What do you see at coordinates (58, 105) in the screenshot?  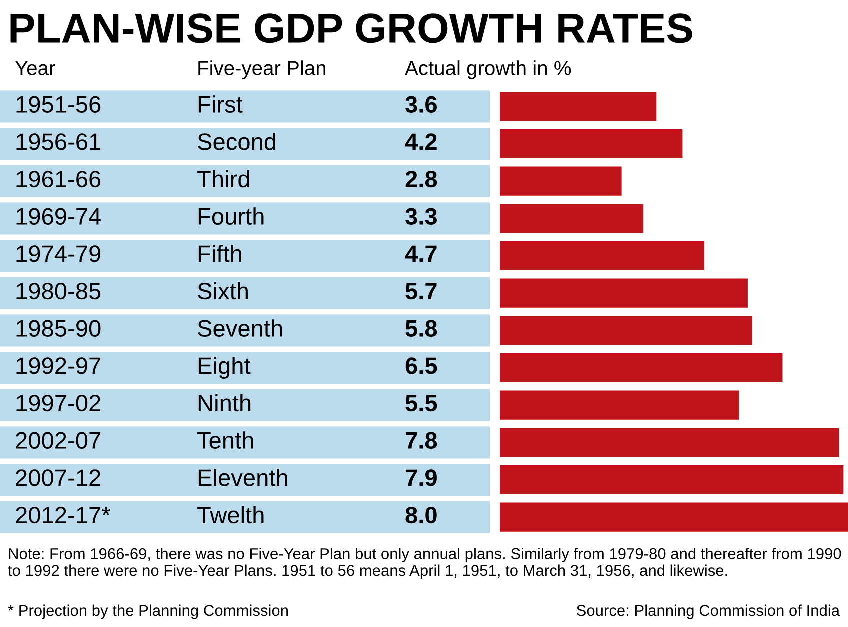 I see `y-tick-label: 1951-56` at bounding box center [58, 105].